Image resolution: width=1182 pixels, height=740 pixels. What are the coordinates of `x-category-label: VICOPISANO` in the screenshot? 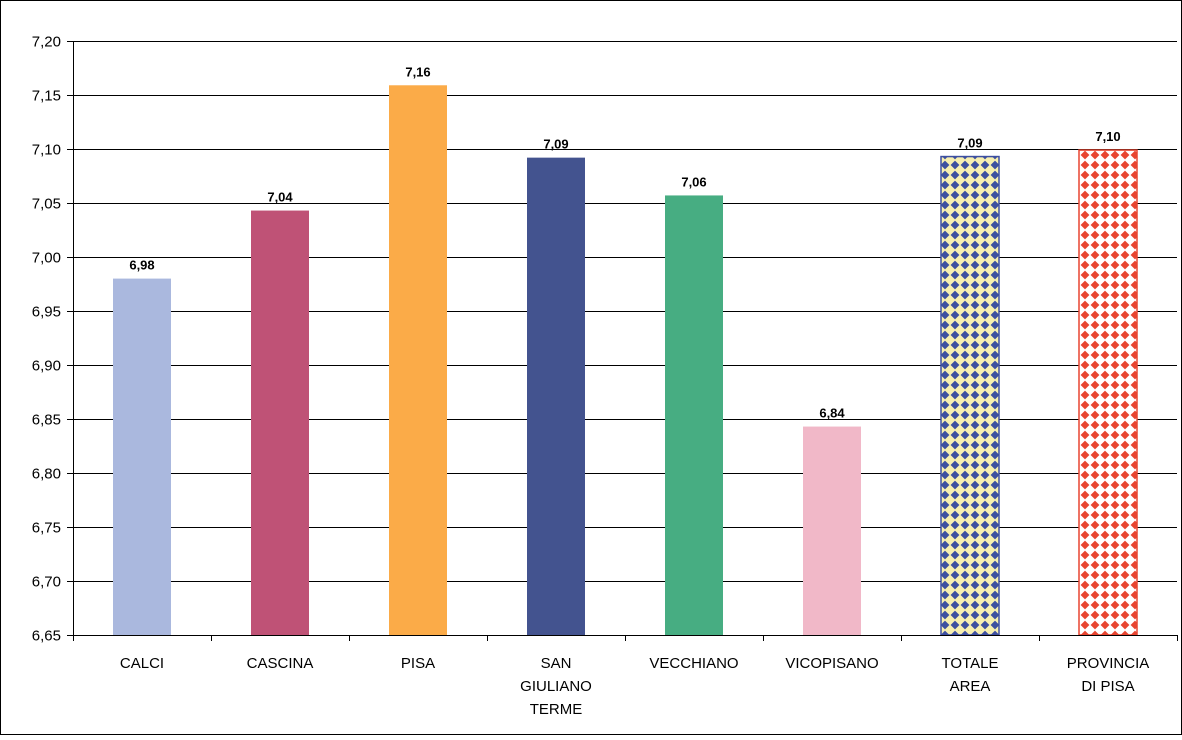 It's located at (831, 663).